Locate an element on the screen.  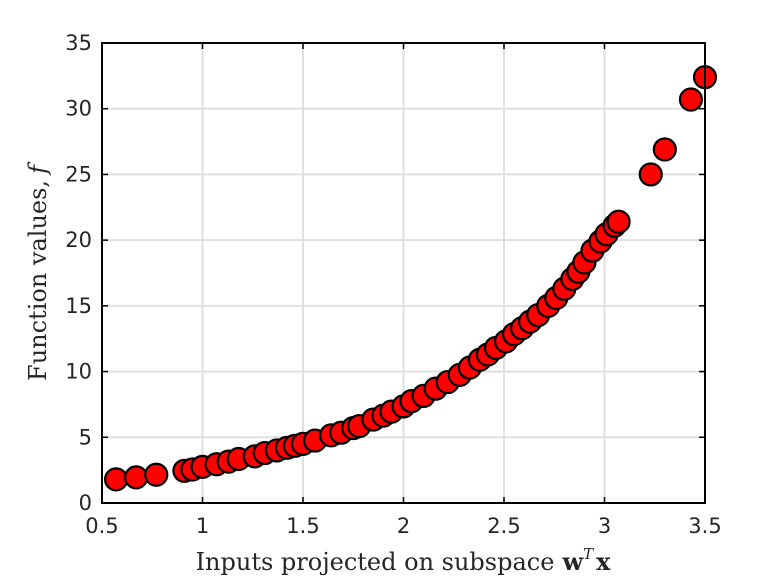
y-tick-label: 30 is located at coordinates (78, 109).